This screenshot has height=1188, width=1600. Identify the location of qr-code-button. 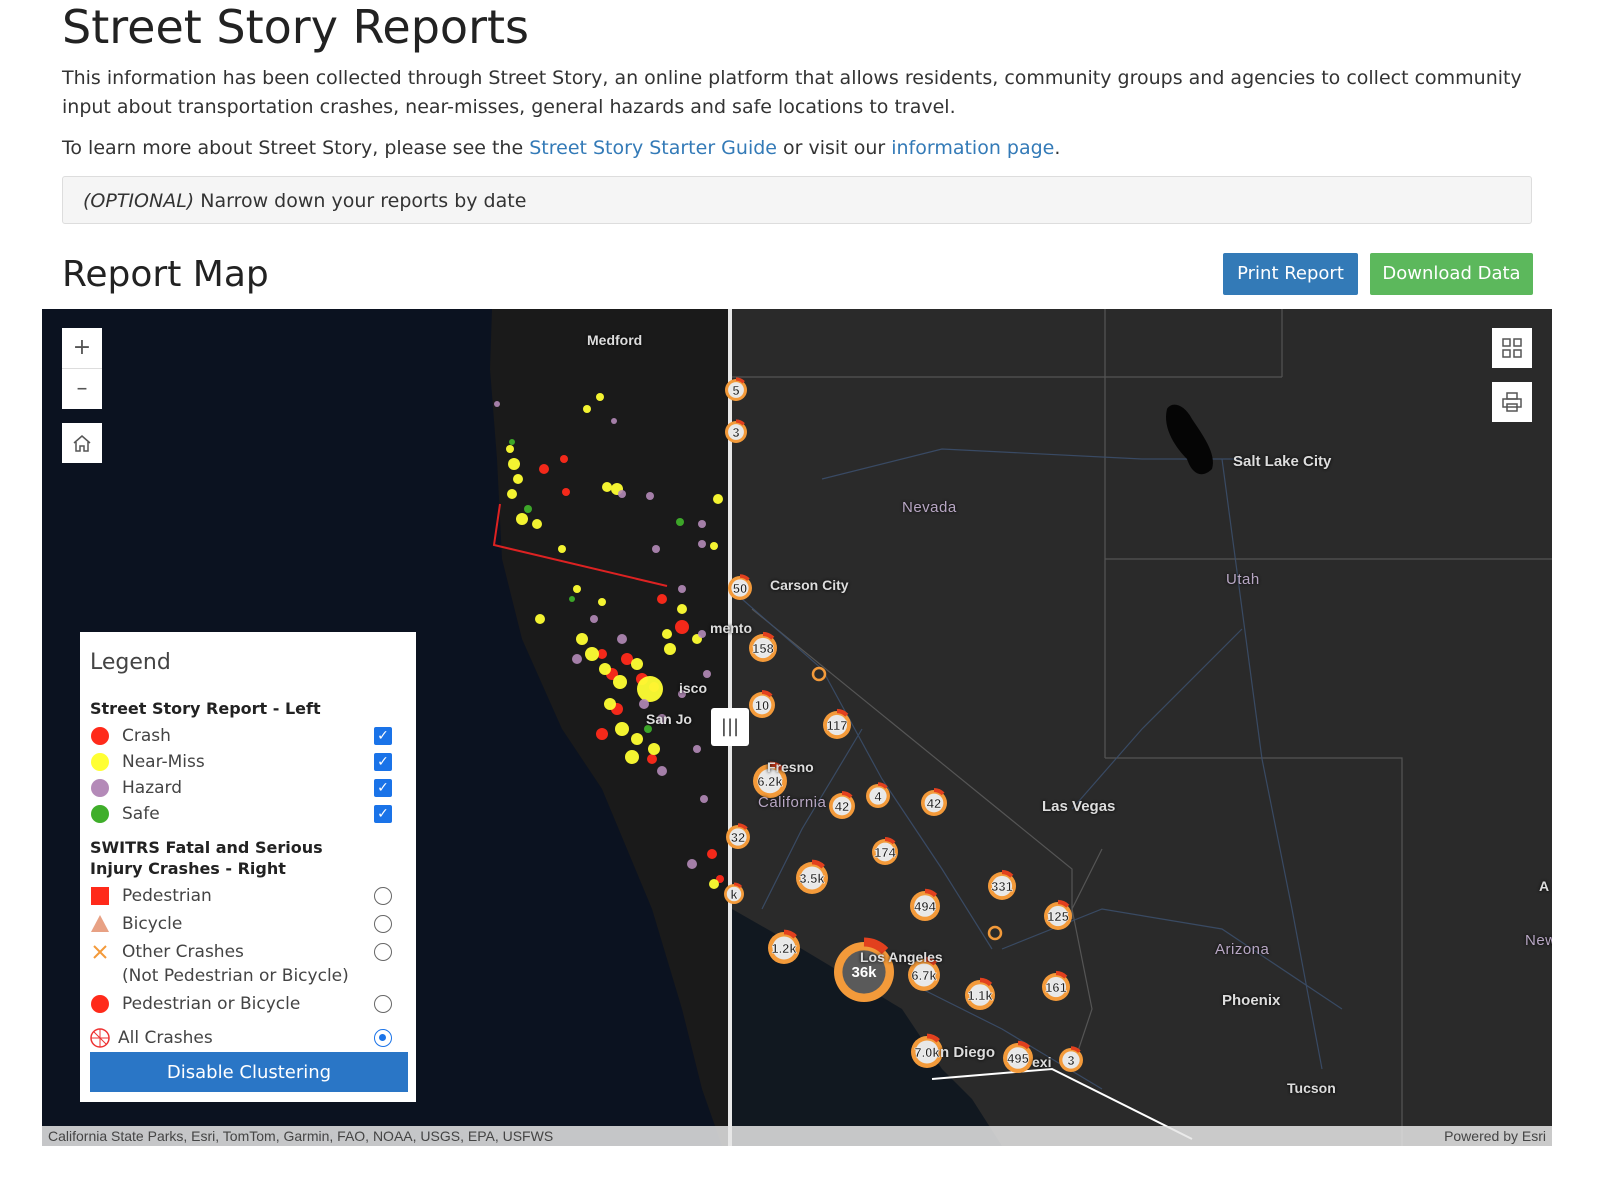
(1512, 348).